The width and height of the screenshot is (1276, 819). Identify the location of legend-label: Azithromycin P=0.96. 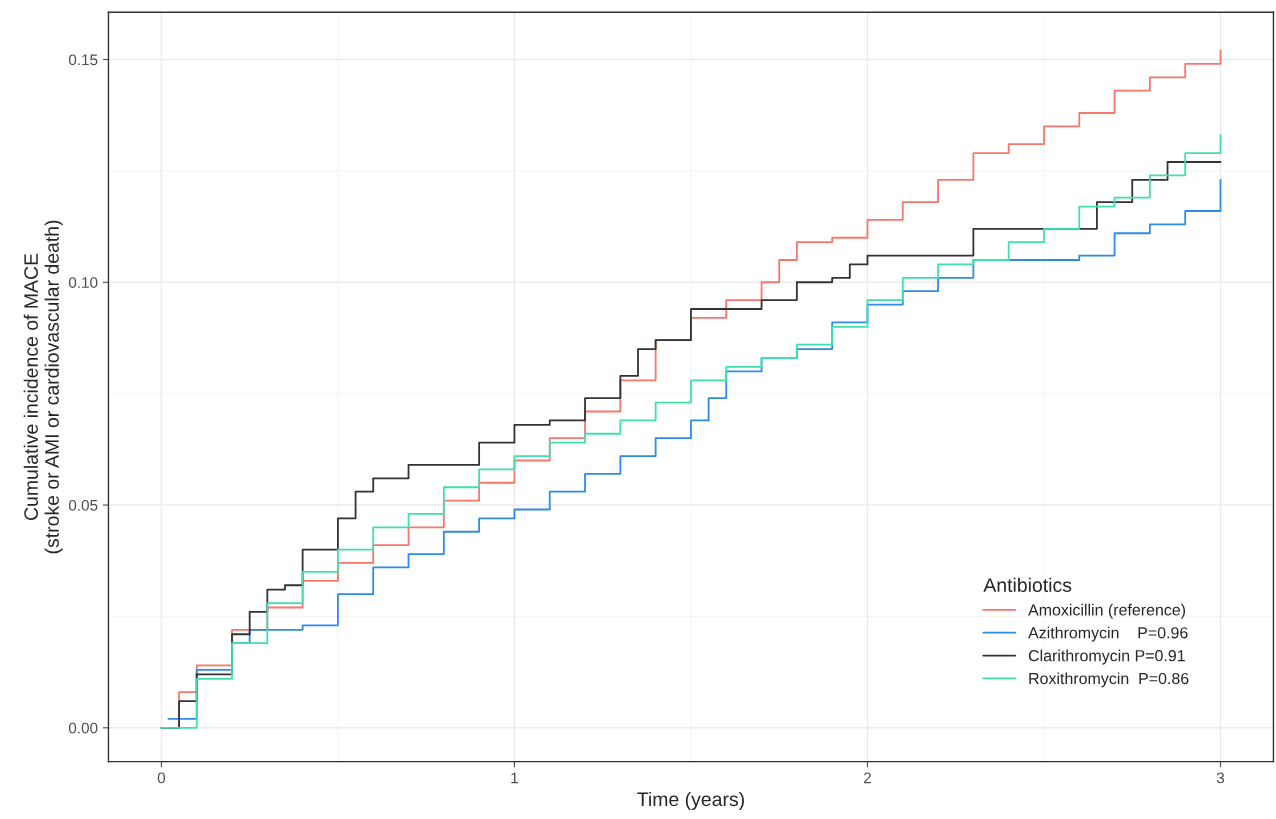
(1108, 634).